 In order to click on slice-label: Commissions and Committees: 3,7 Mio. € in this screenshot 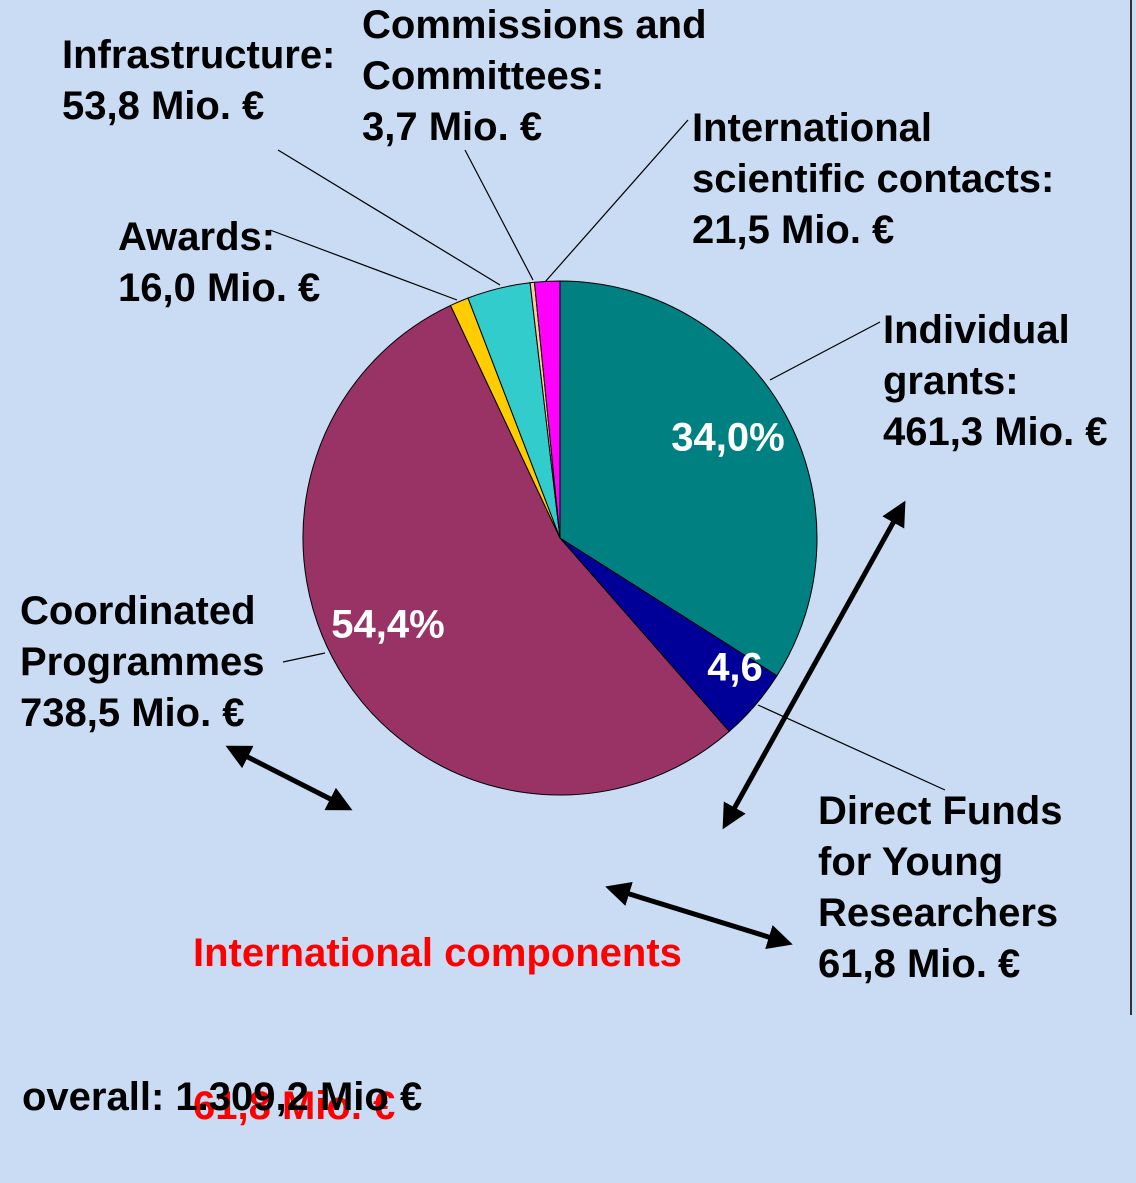, I will do `click(534, 76)`.